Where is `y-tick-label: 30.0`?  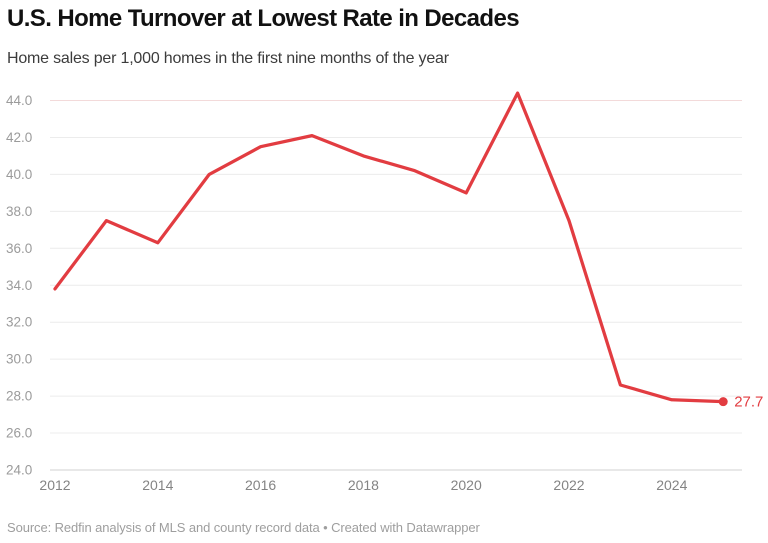
y-tick-label: 30.0 is located at coordinates (19, 359).